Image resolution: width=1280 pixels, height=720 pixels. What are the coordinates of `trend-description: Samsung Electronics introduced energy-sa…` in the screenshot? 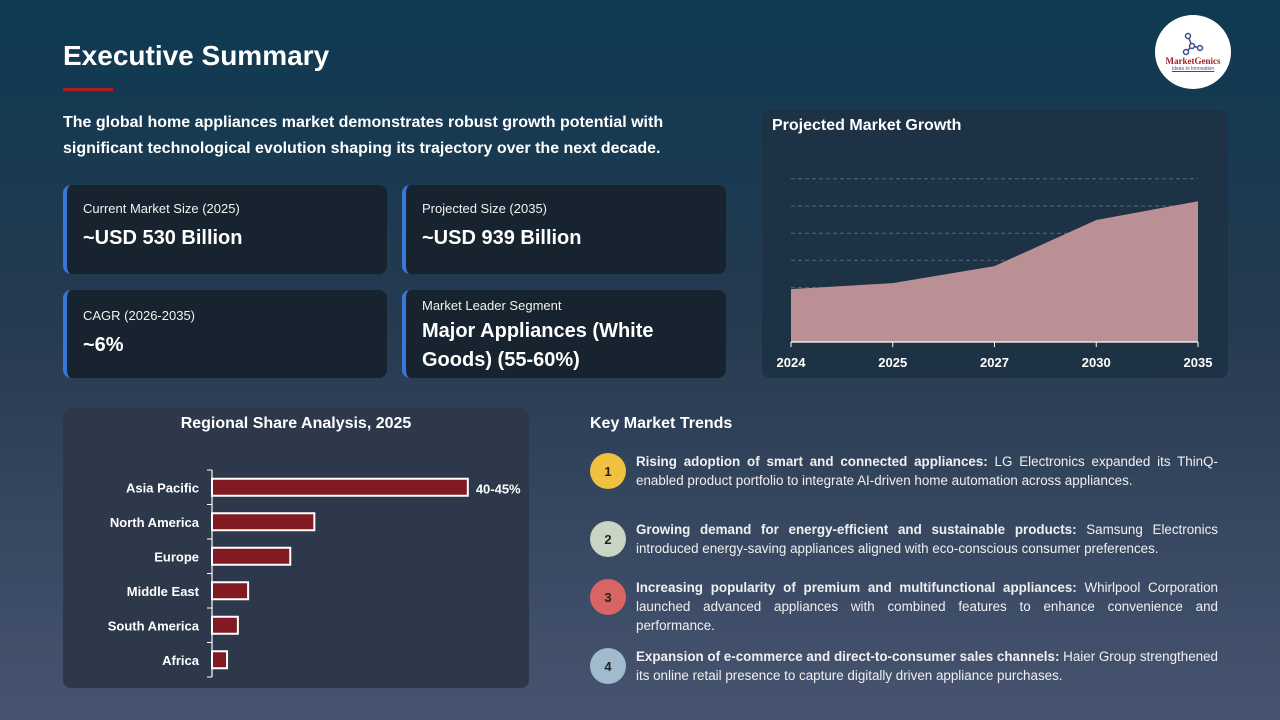 It's located at (927, 539).